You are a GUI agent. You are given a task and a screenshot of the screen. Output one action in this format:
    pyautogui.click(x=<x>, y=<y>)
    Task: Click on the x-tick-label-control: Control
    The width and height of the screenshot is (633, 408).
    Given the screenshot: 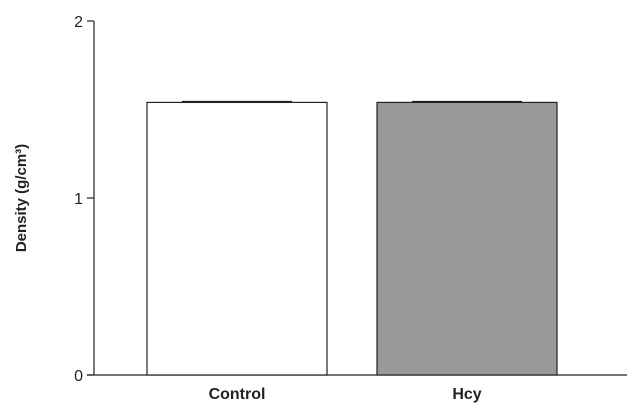 What is the action you would take?
    pyautogui.click(x=237, y=394)
    